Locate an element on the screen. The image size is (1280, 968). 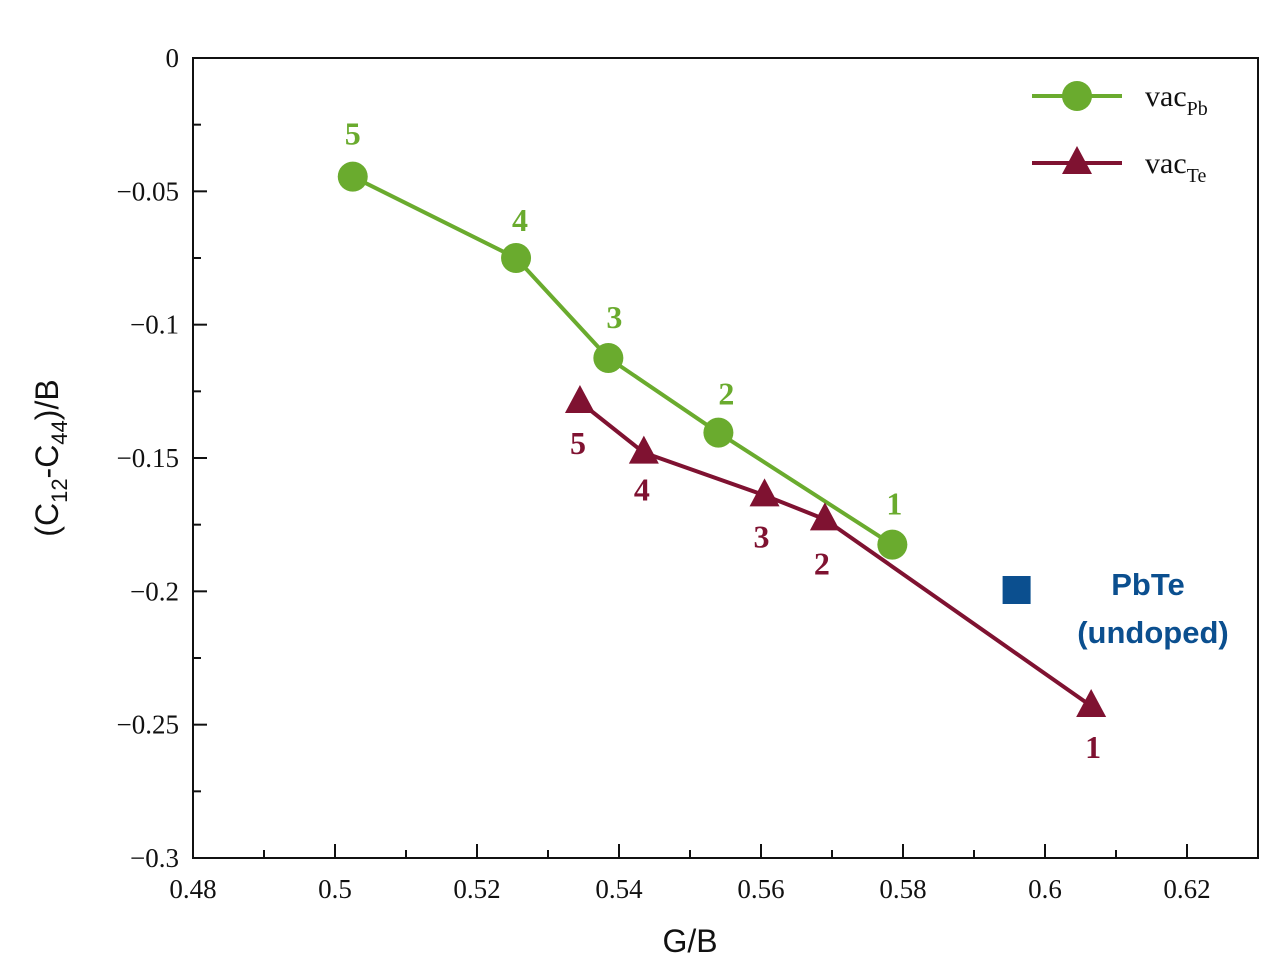
series-line-vacte is located at coordinates (835, 554).